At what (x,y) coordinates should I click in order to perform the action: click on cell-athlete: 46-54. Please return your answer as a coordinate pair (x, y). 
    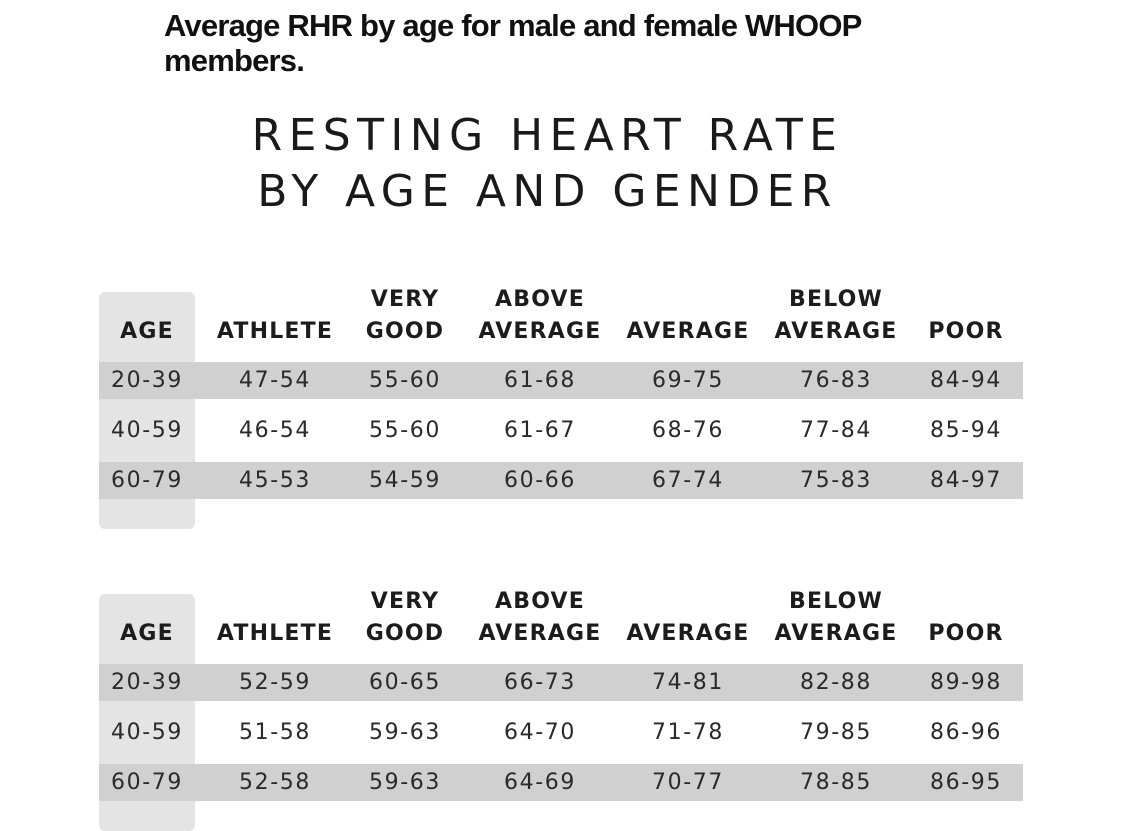
    Looking at the image, I should click on (275, 430).